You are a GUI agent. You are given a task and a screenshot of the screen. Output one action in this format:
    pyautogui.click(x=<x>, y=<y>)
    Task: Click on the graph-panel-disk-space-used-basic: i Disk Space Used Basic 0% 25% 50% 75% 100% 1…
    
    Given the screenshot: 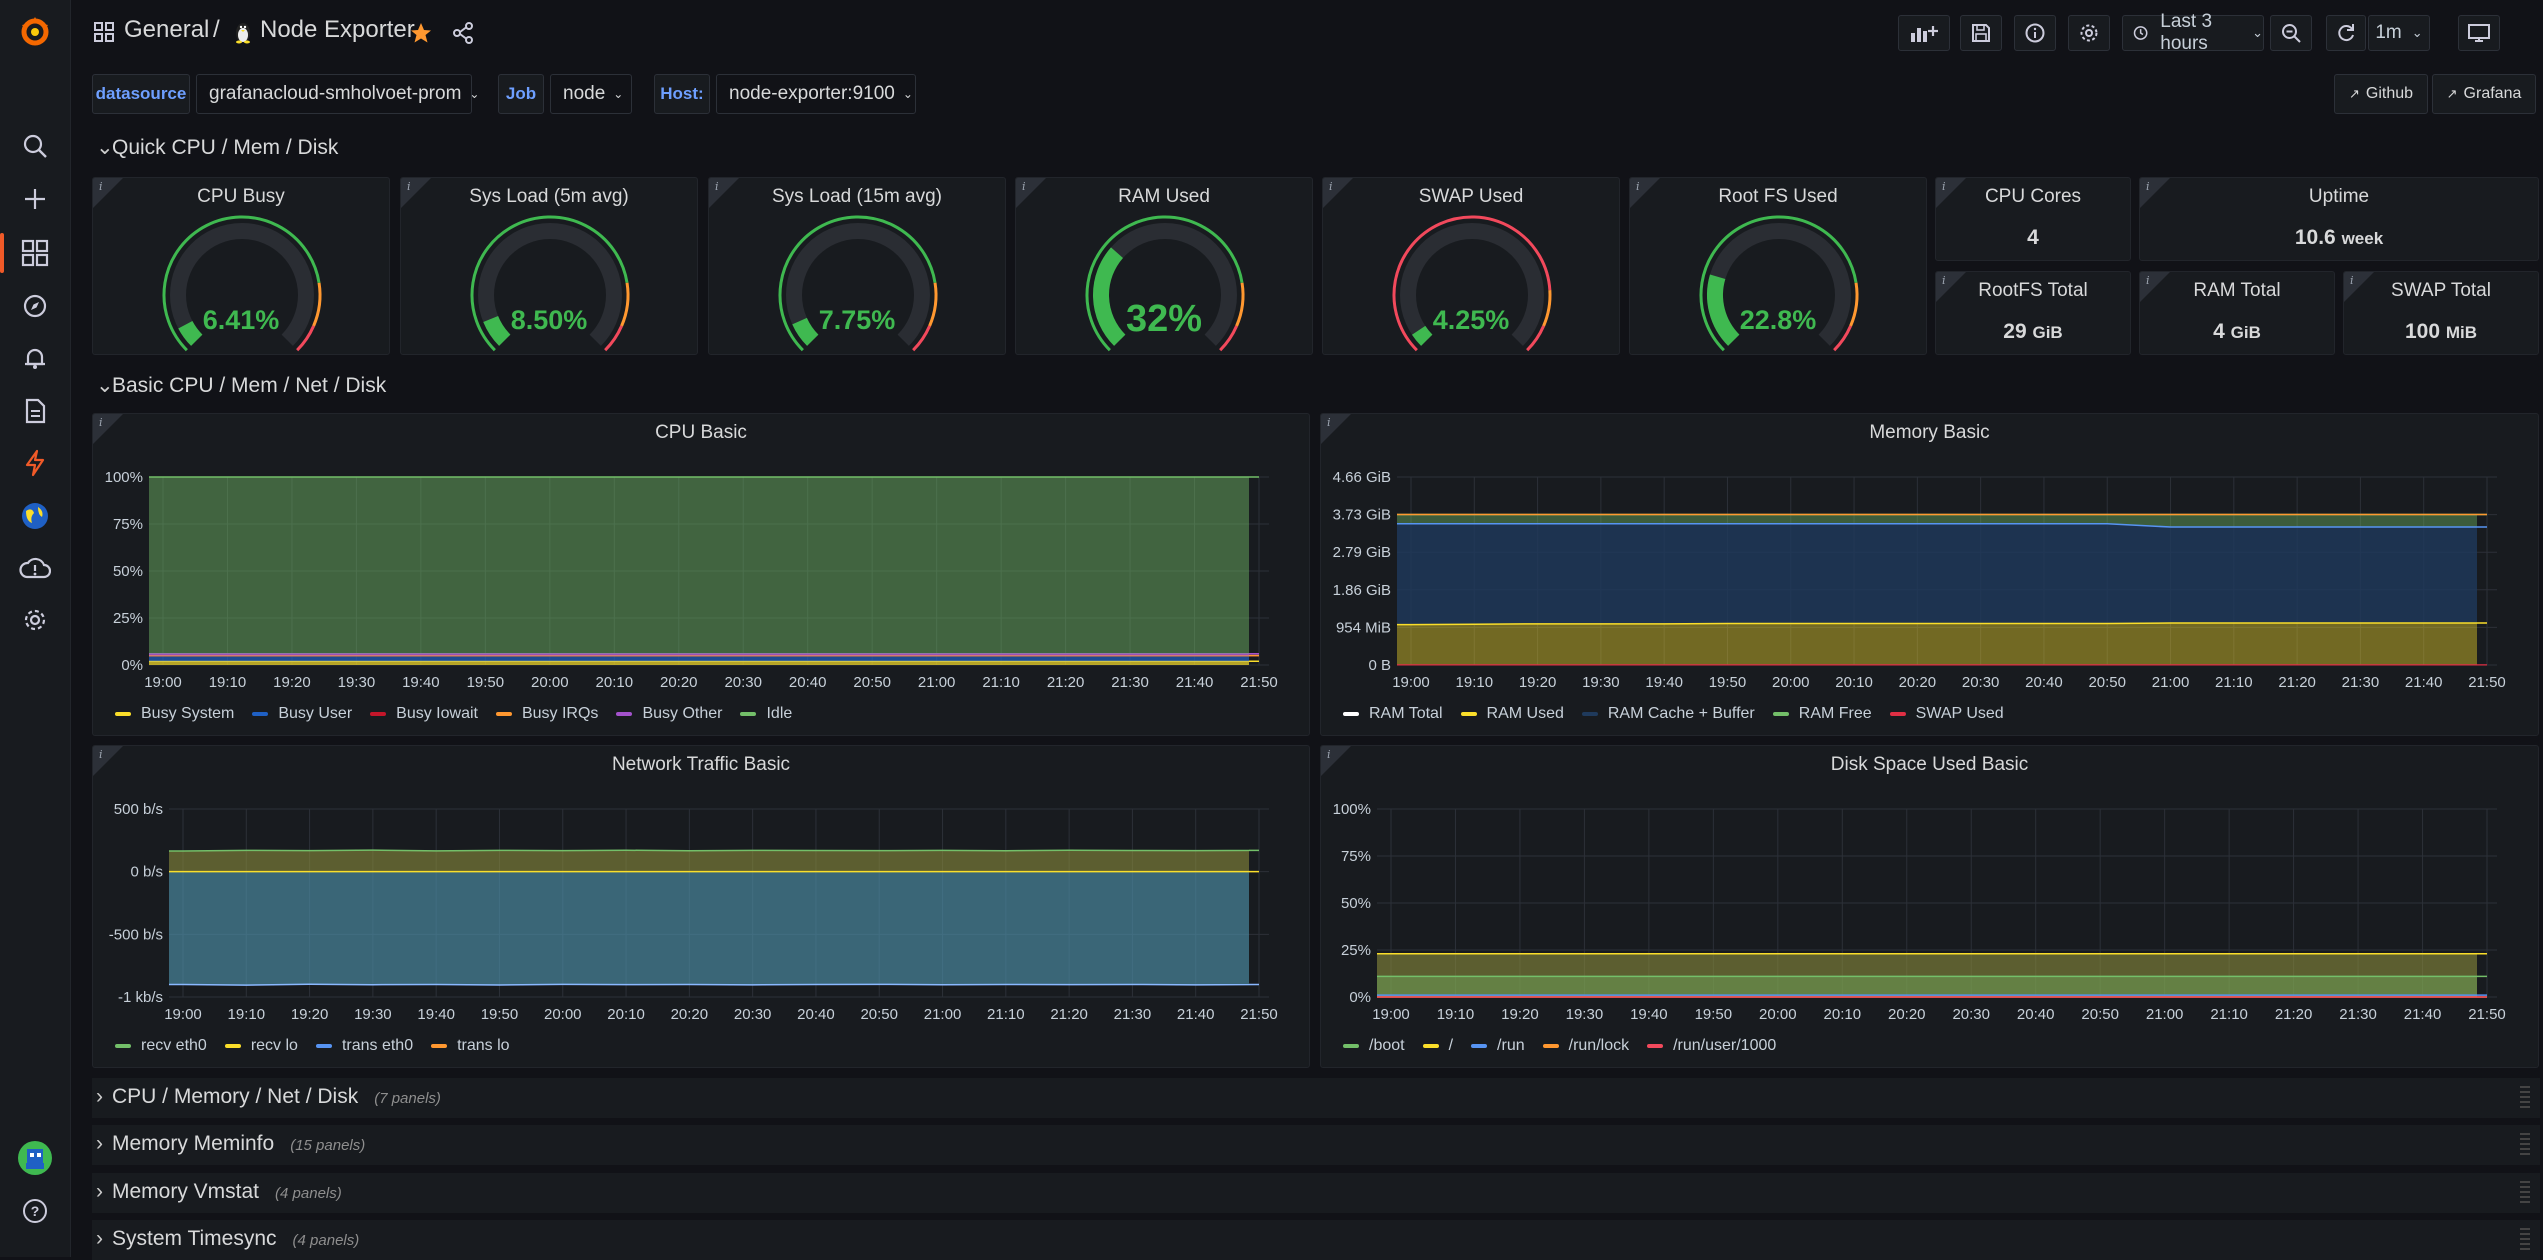 What is the action you would take?
    pyautogui.click(x=1929, y=906)
    